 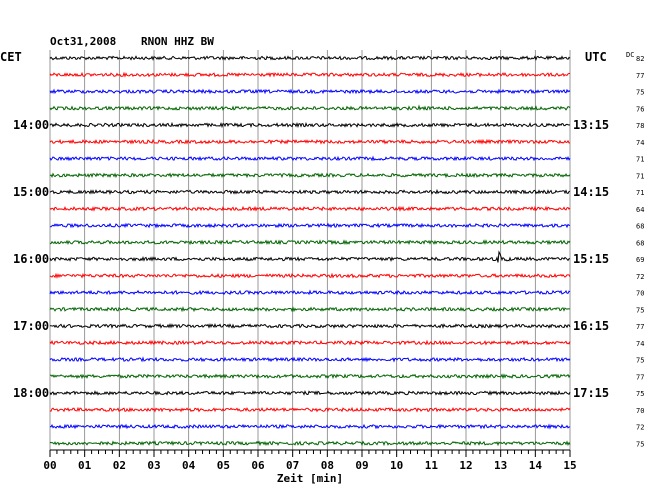 What do you see at coordinates (465, 465) in the screenshot?
I see `x-tick-label: 12` at bounding box center [465, 465].